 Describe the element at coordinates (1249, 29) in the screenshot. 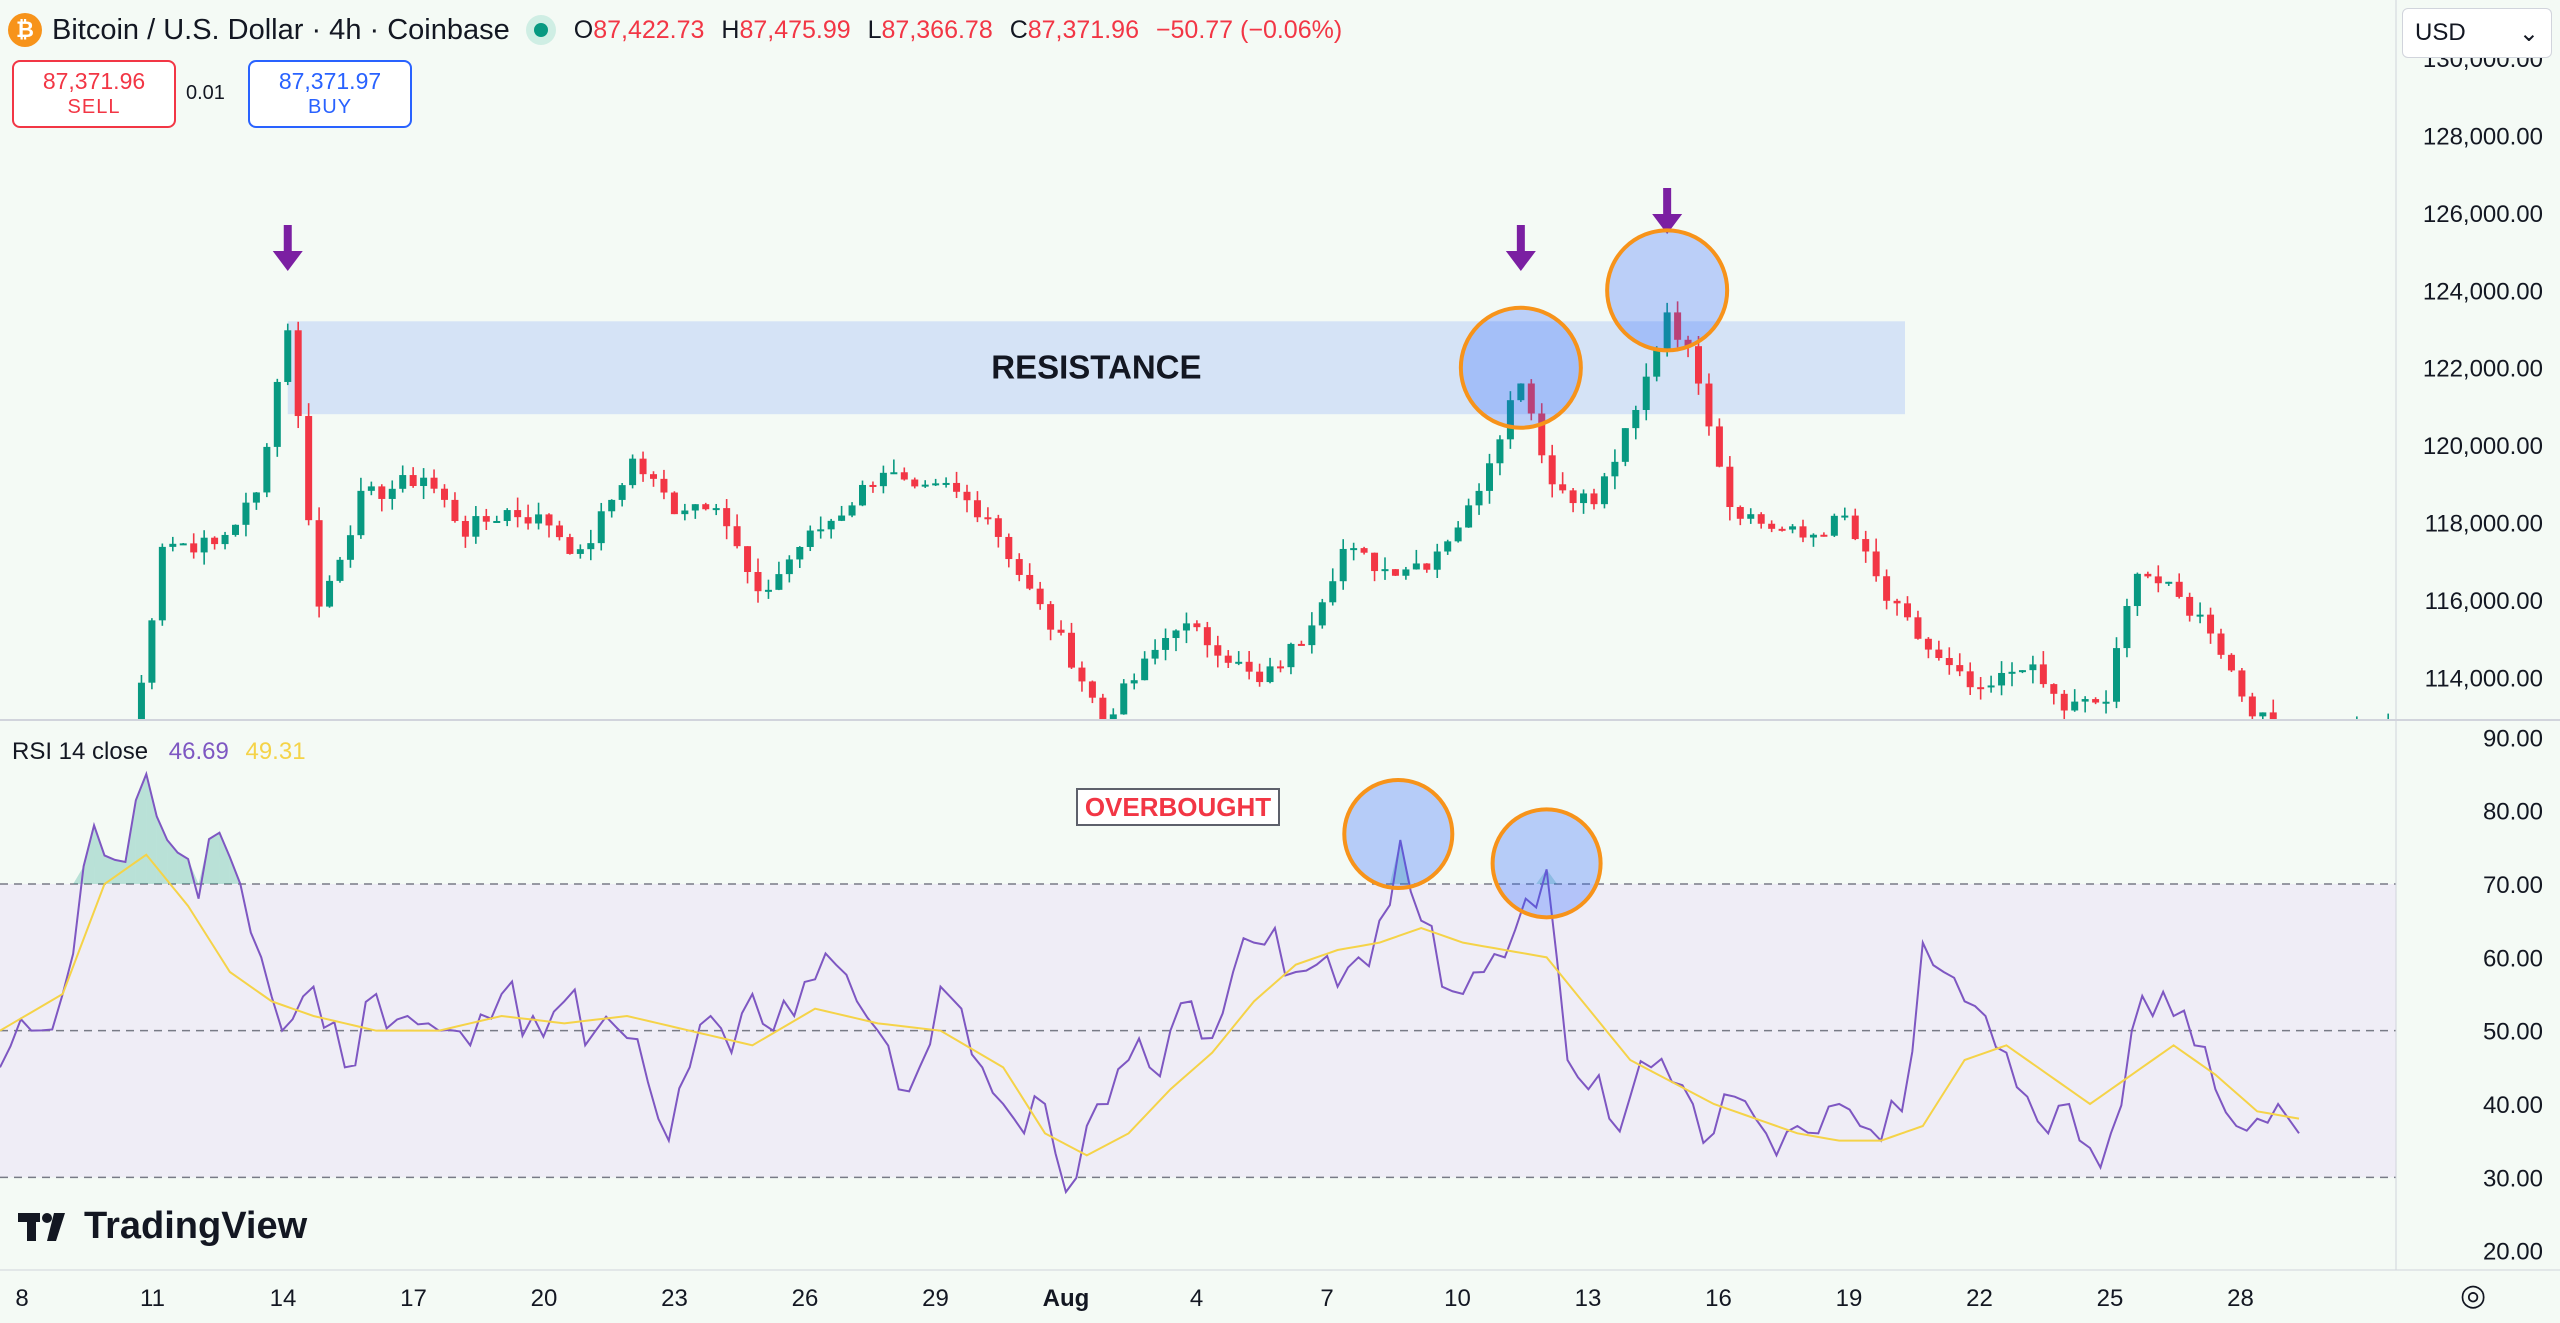

I see `change-value: −50.77 (−0.06%)` at that location.